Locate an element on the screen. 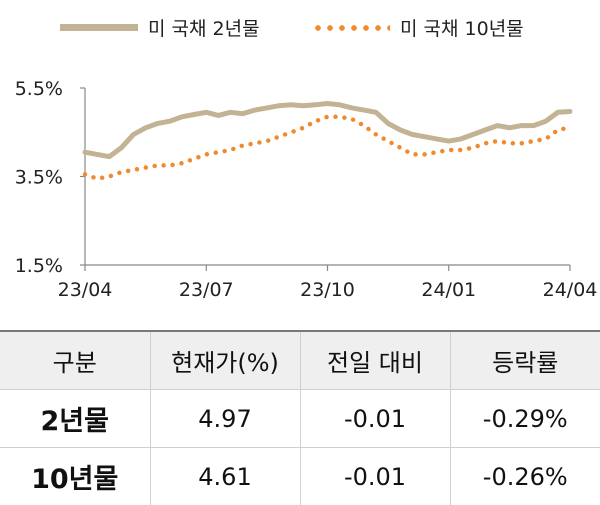 This screenshot has height=505, width=600. legend-swatch-2y is located at coordinates (99, 27).